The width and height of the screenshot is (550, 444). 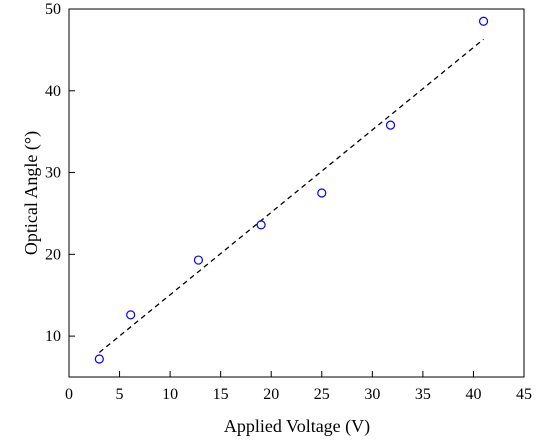 What do you see at coordinates (53, 91) in the screenshot?
I see `y-tick-label: 40` at bounding box center [53, 91].